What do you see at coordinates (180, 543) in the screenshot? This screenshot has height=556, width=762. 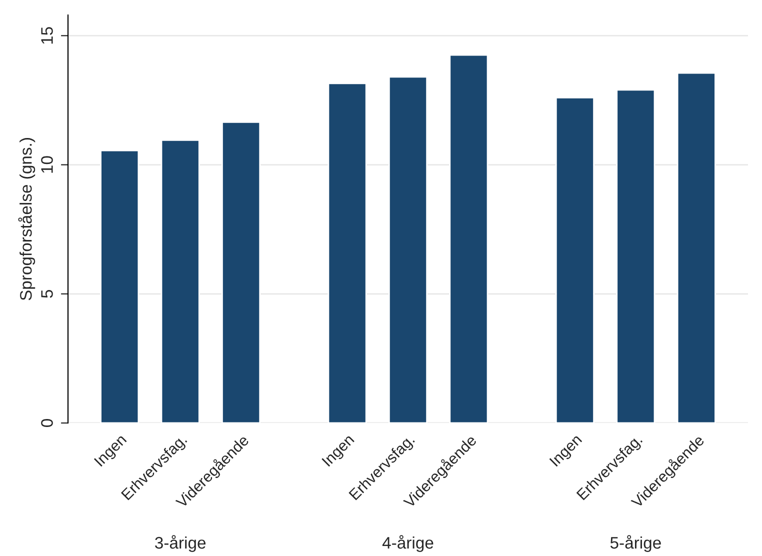 I see `text: 3-årige` at bounding box center [180, 543].